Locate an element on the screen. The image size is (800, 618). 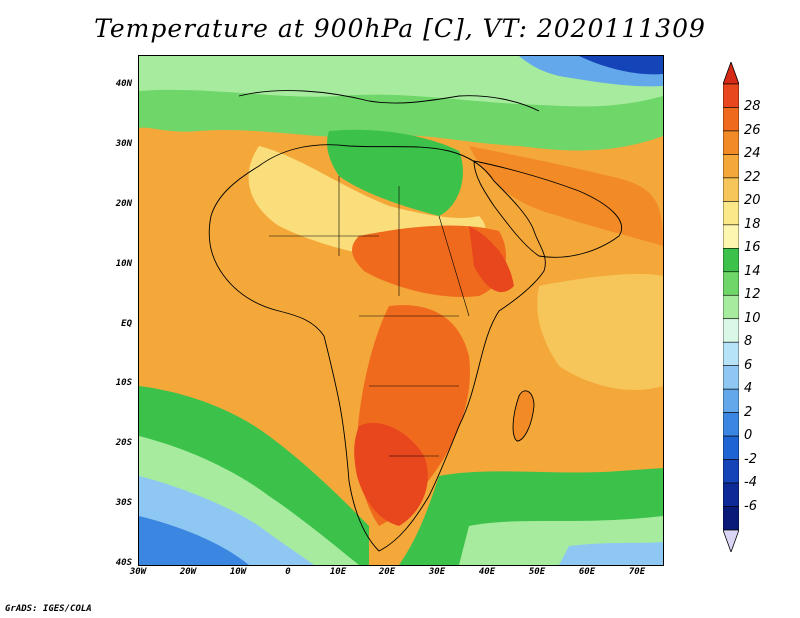
lat-label-20n: 20N is located at coordinates (123, 204).